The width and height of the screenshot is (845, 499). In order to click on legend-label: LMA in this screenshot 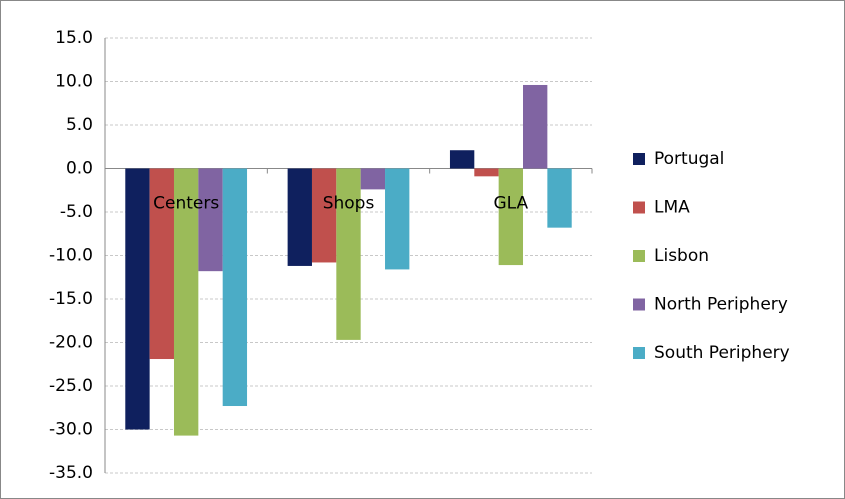, I will do `click(672, 208)`.